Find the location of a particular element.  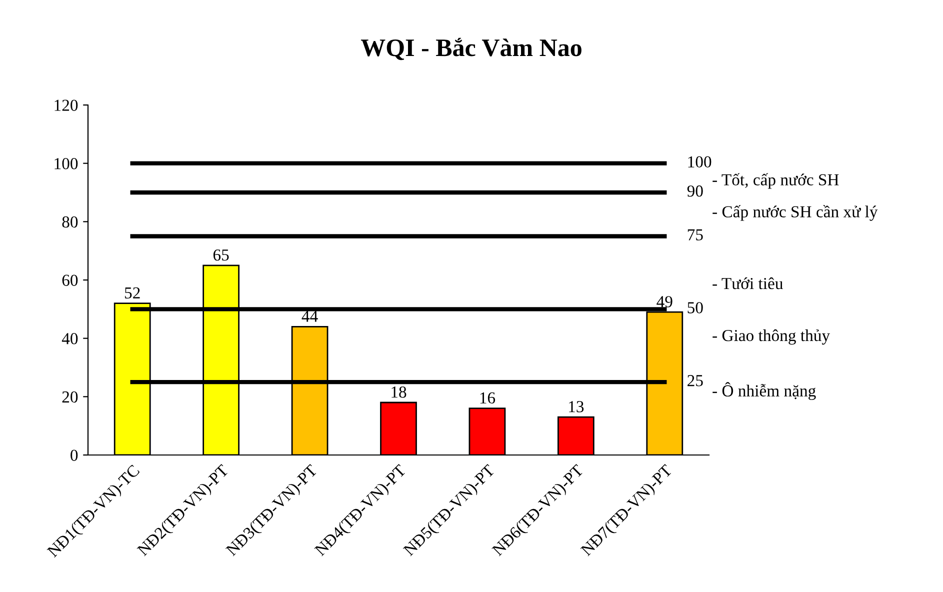

text: - Ô nhiễm nặng is located at coordinates (764, 391).